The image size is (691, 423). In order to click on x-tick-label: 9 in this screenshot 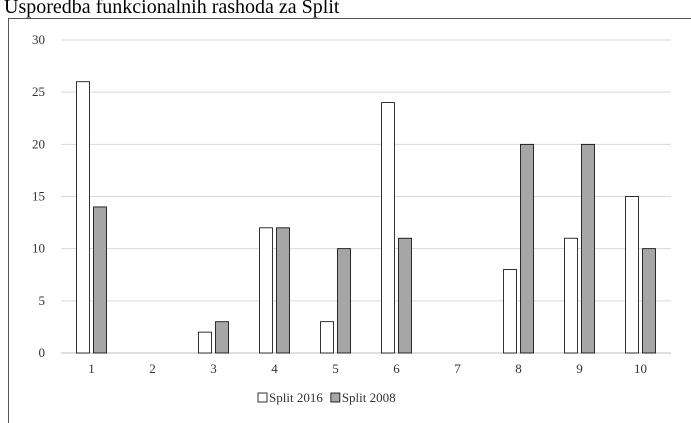, I will do `click(579, 368)`.